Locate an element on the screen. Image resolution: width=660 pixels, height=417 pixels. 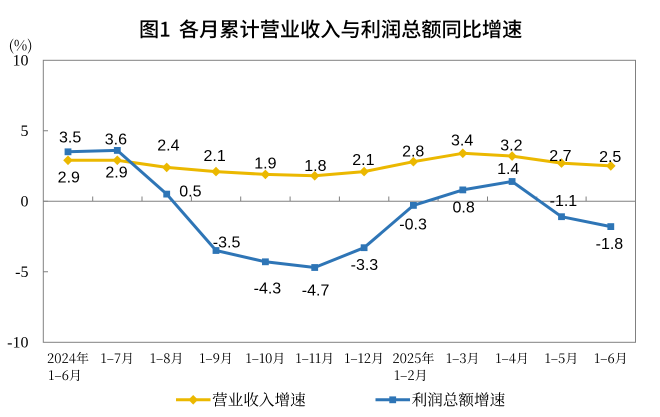
svg-text: -0.3 is located at coordinates (413, 225).